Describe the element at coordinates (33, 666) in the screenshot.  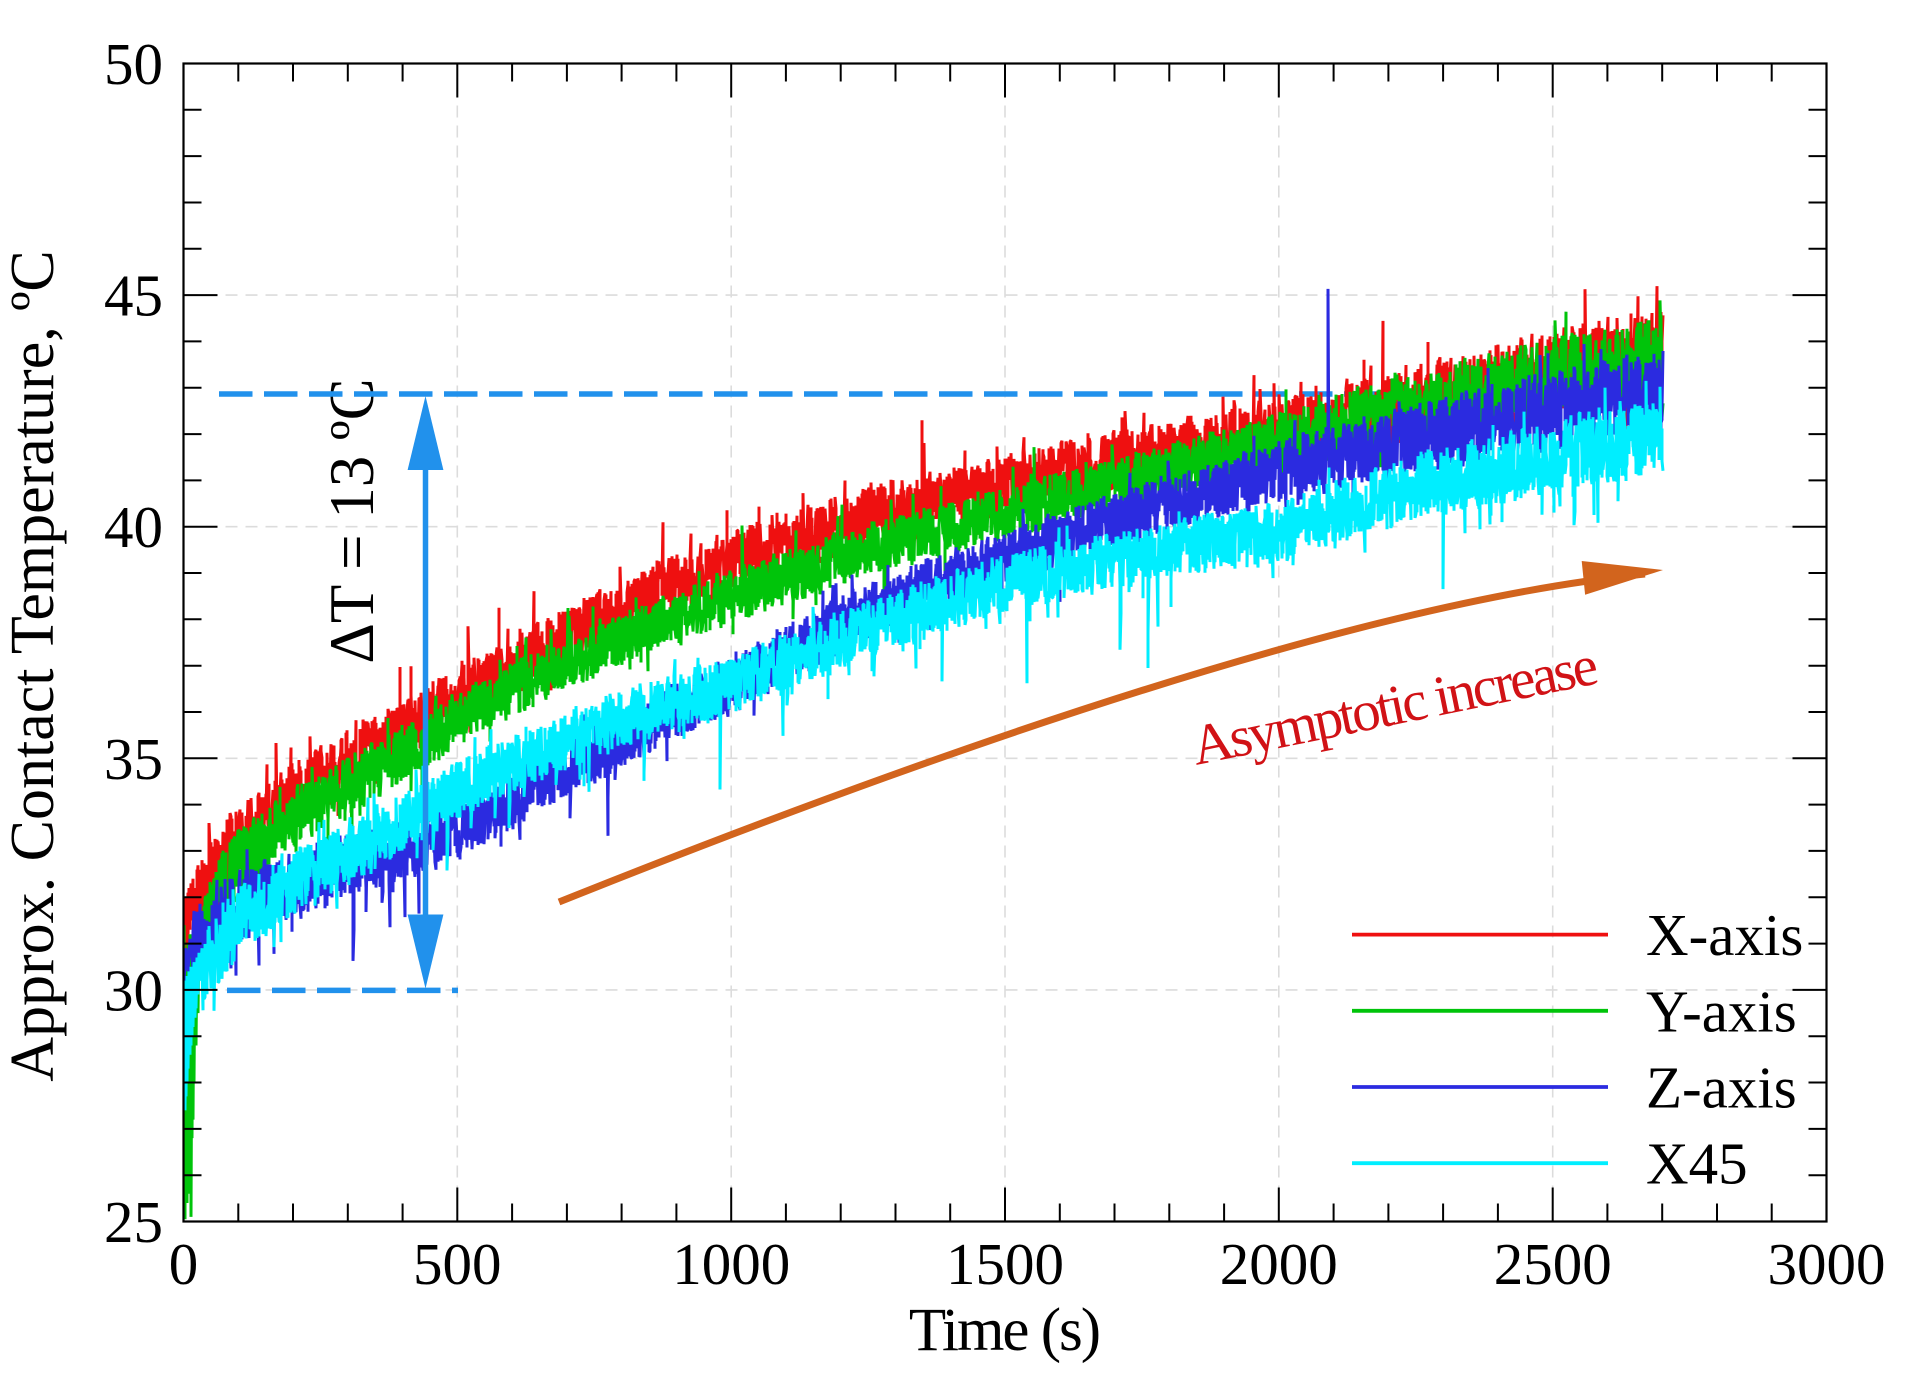
I see `svg-text:Approx. Contact Temperature, º: Approx. Contact Temperature, ºC` at that location.